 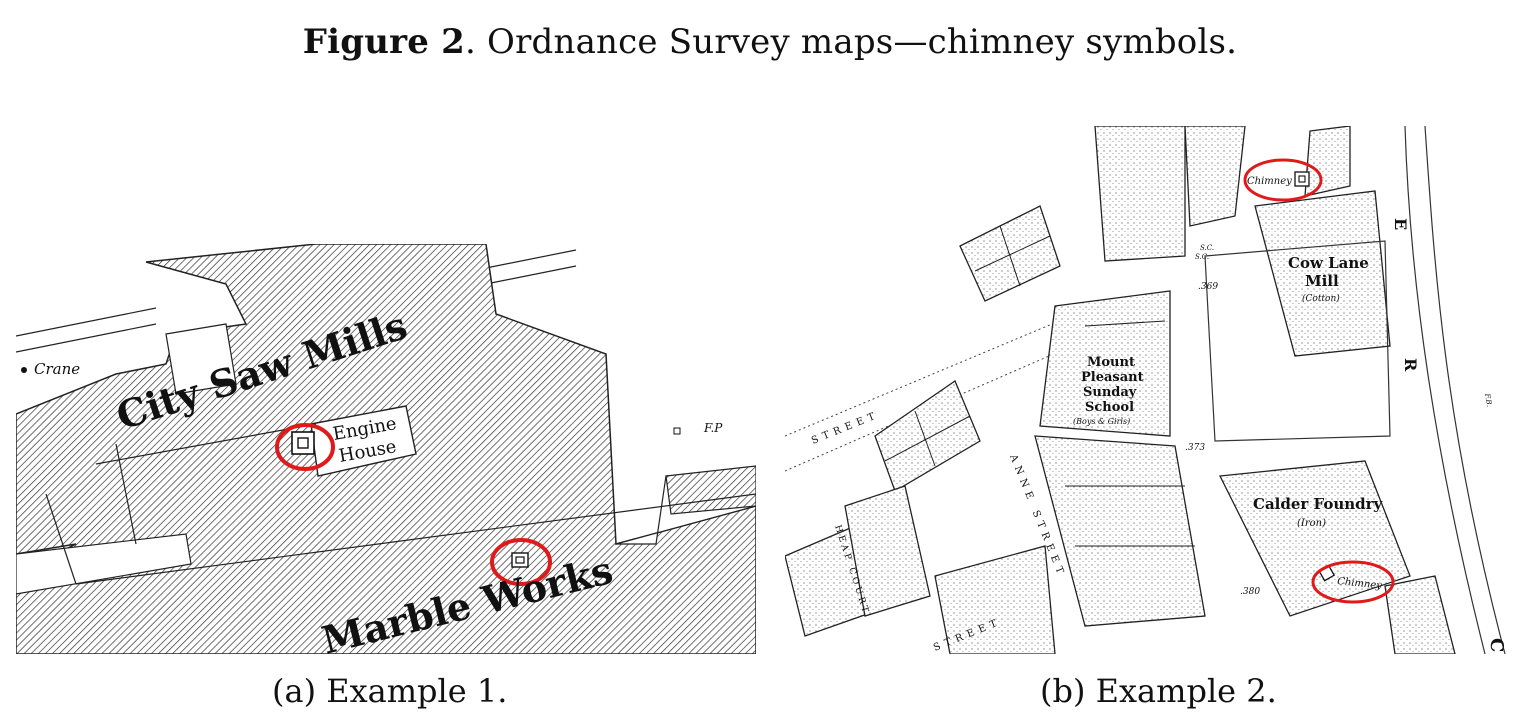 What do you see at coordinates (713, 428) in the screenshot?
I see `label-fp: F.P` at bounding box center [713, 428].